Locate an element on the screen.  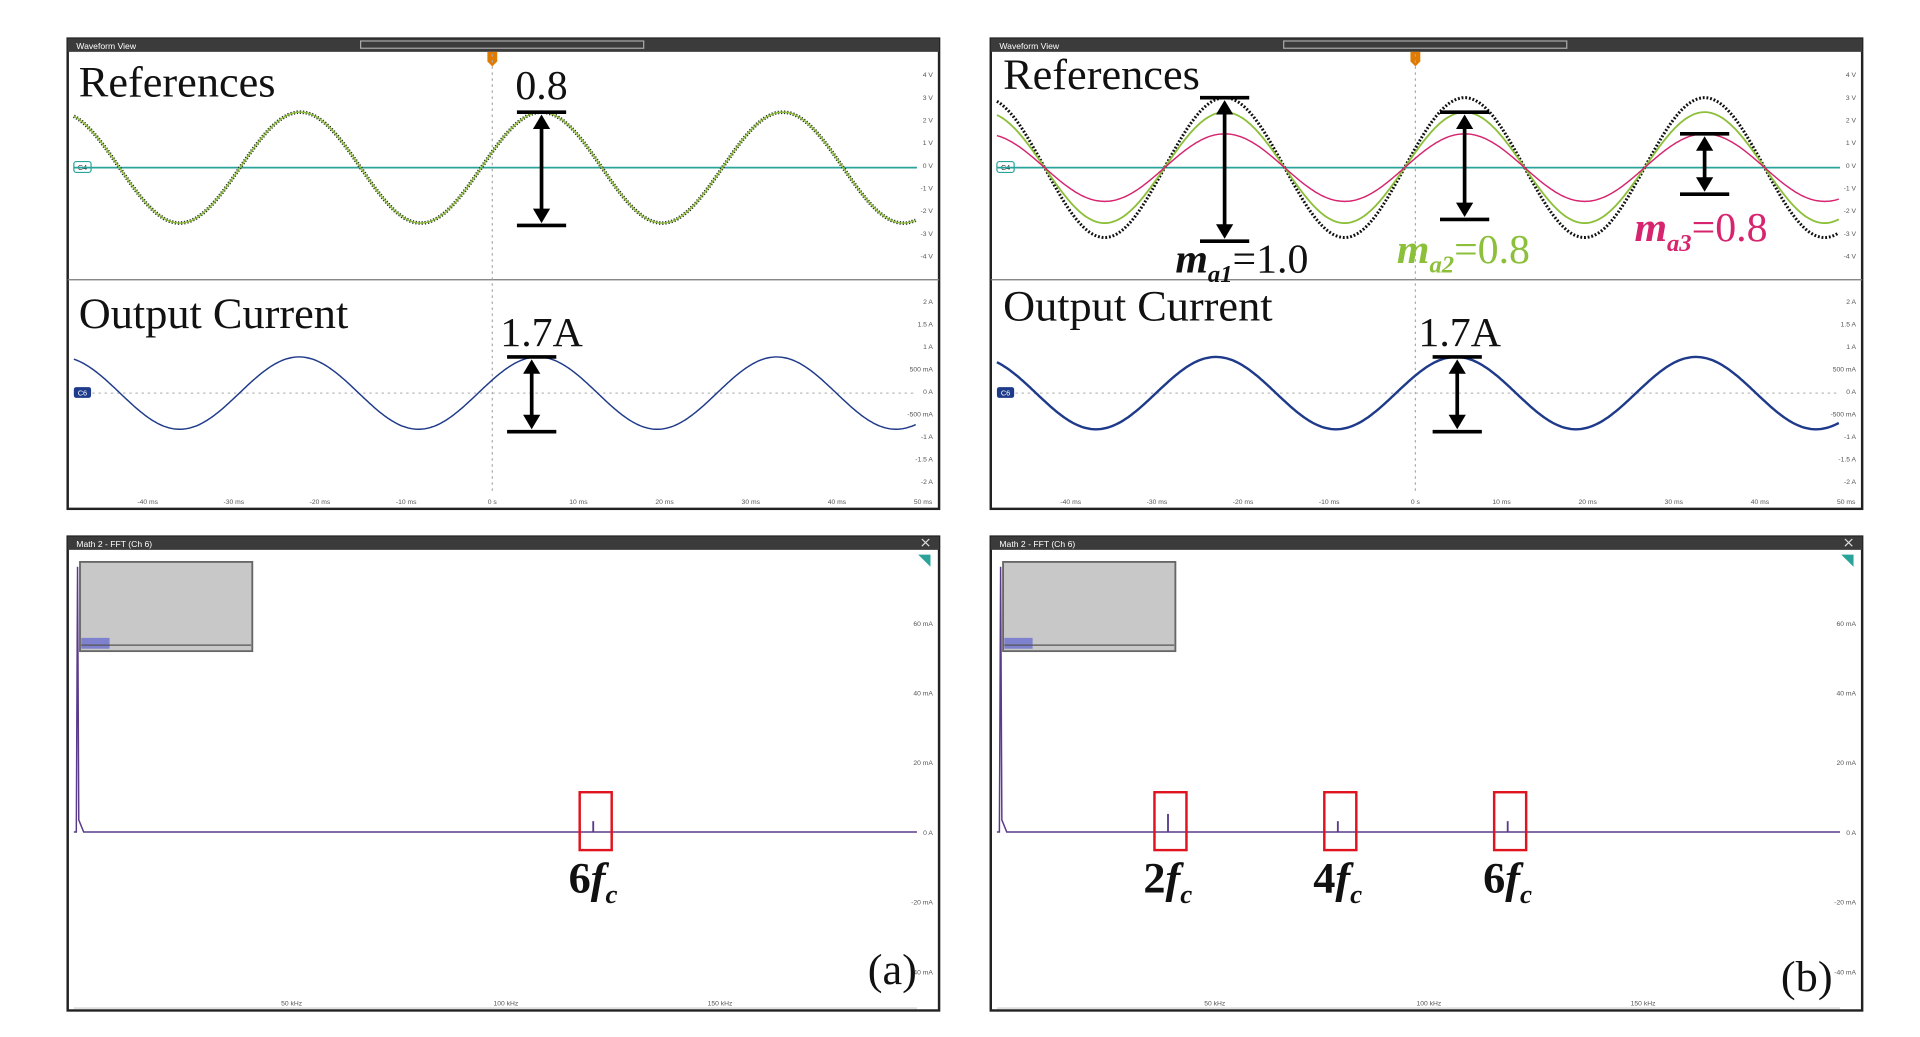
channel-tag is located at coordinates (82, 392).